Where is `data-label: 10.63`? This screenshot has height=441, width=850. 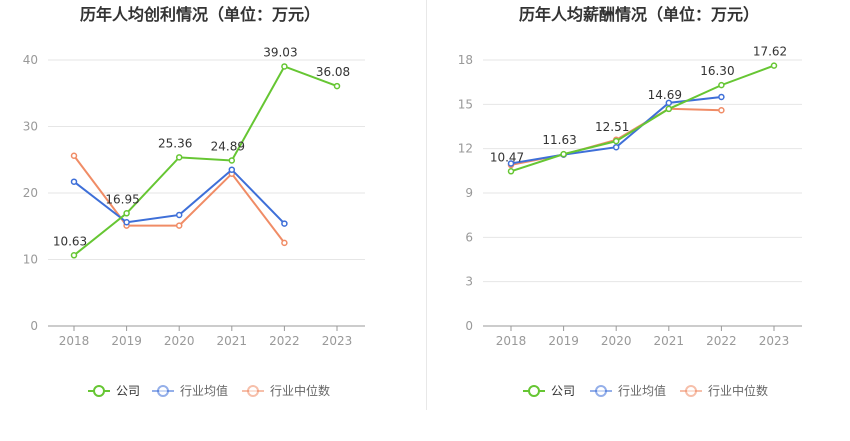
data-label: 10.63 is located at coordinates (70, 241).